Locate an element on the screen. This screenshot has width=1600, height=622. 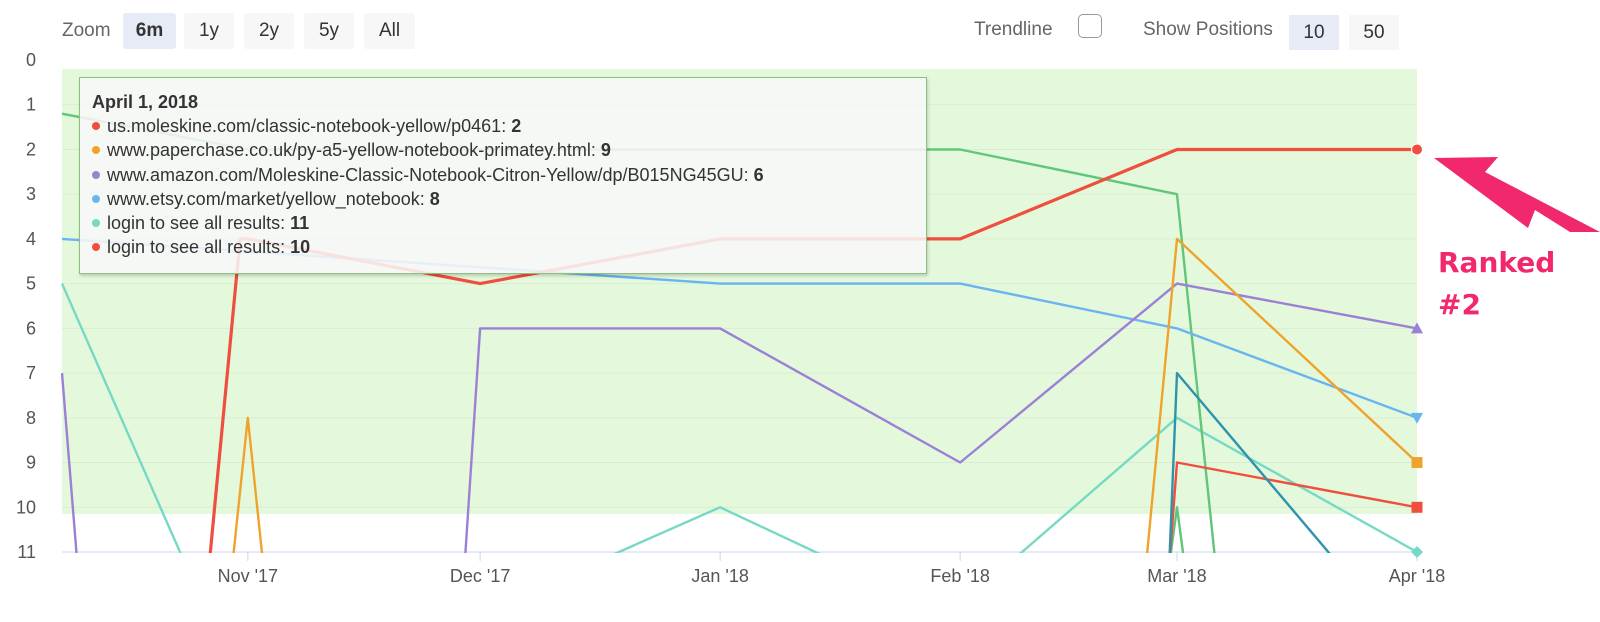
ranked-annotation: Ranked #2 is located at coordinates (1496, 284).